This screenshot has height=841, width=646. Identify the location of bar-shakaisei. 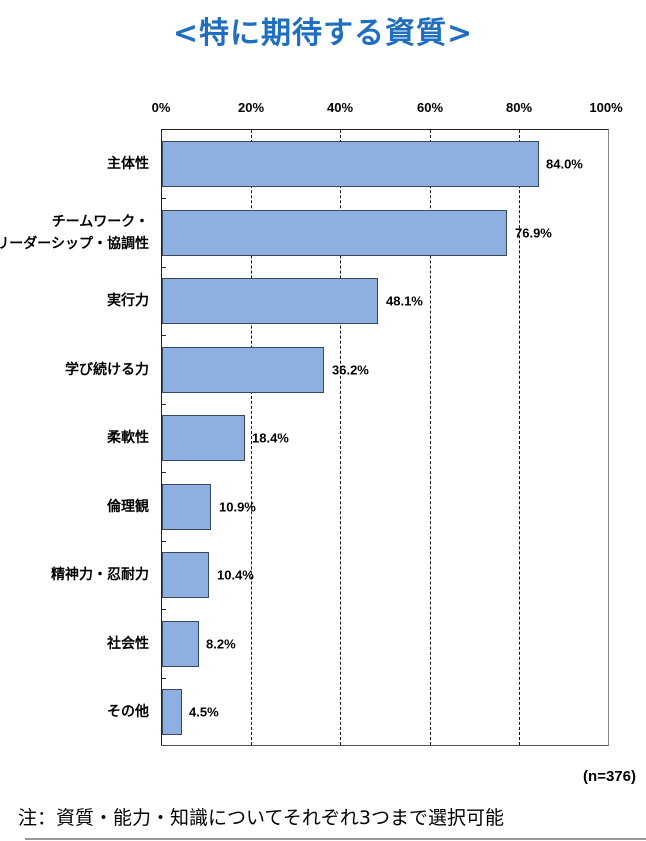
(180, 644).